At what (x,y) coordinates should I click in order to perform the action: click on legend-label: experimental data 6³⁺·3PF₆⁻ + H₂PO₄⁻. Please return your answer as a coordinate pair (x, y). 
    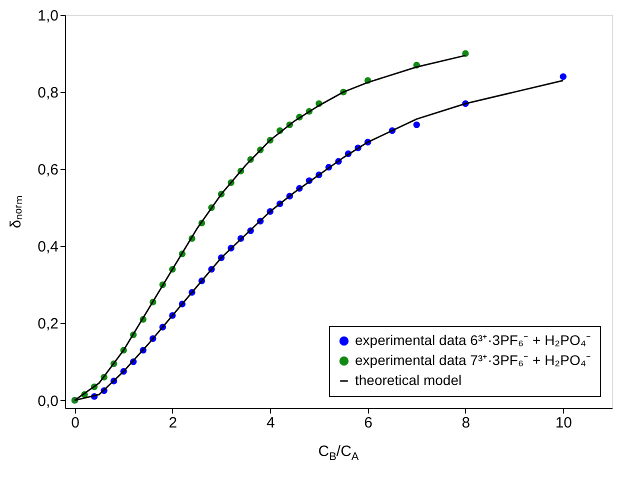
    Looking at the image, I should click on (473, 340).